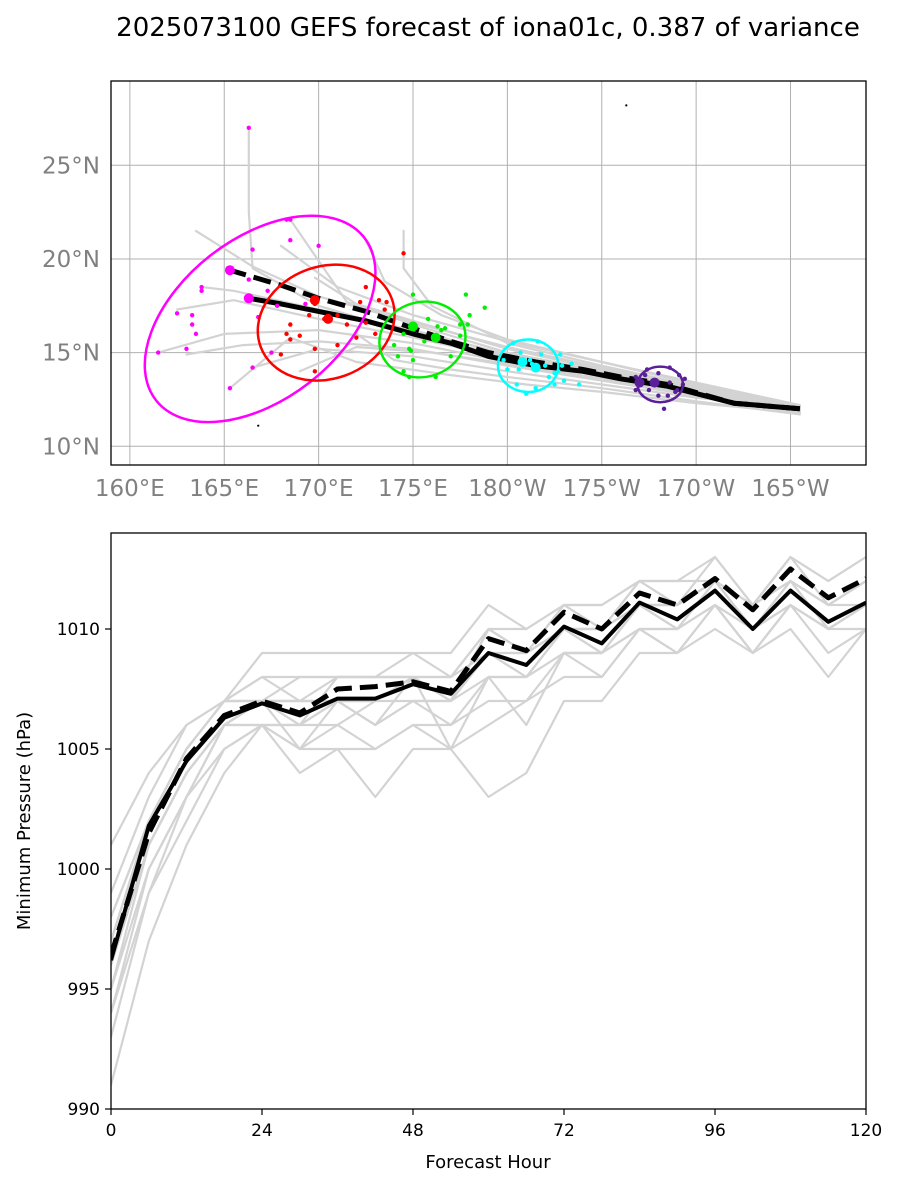  Describe the element at coordinates (866, 1131) in the screenshot. I see `pressure-xtick-label: 120` at that location.